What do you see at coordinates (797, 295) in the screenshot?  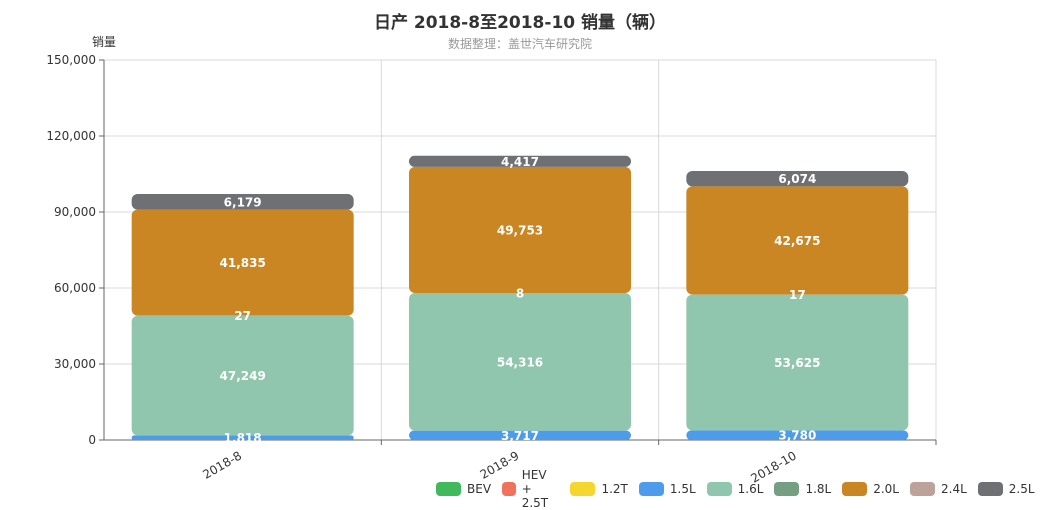 I see `data-label: 17` at bounding box center [797, 295].